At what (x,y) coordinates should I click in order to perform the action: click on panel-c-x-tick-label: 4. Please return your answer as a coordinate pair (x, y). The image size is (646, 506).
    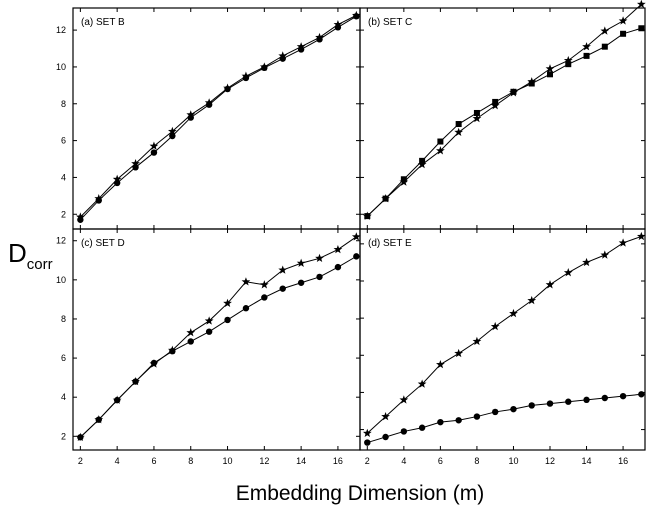
    Looking at the image, I should click on (117, 461).